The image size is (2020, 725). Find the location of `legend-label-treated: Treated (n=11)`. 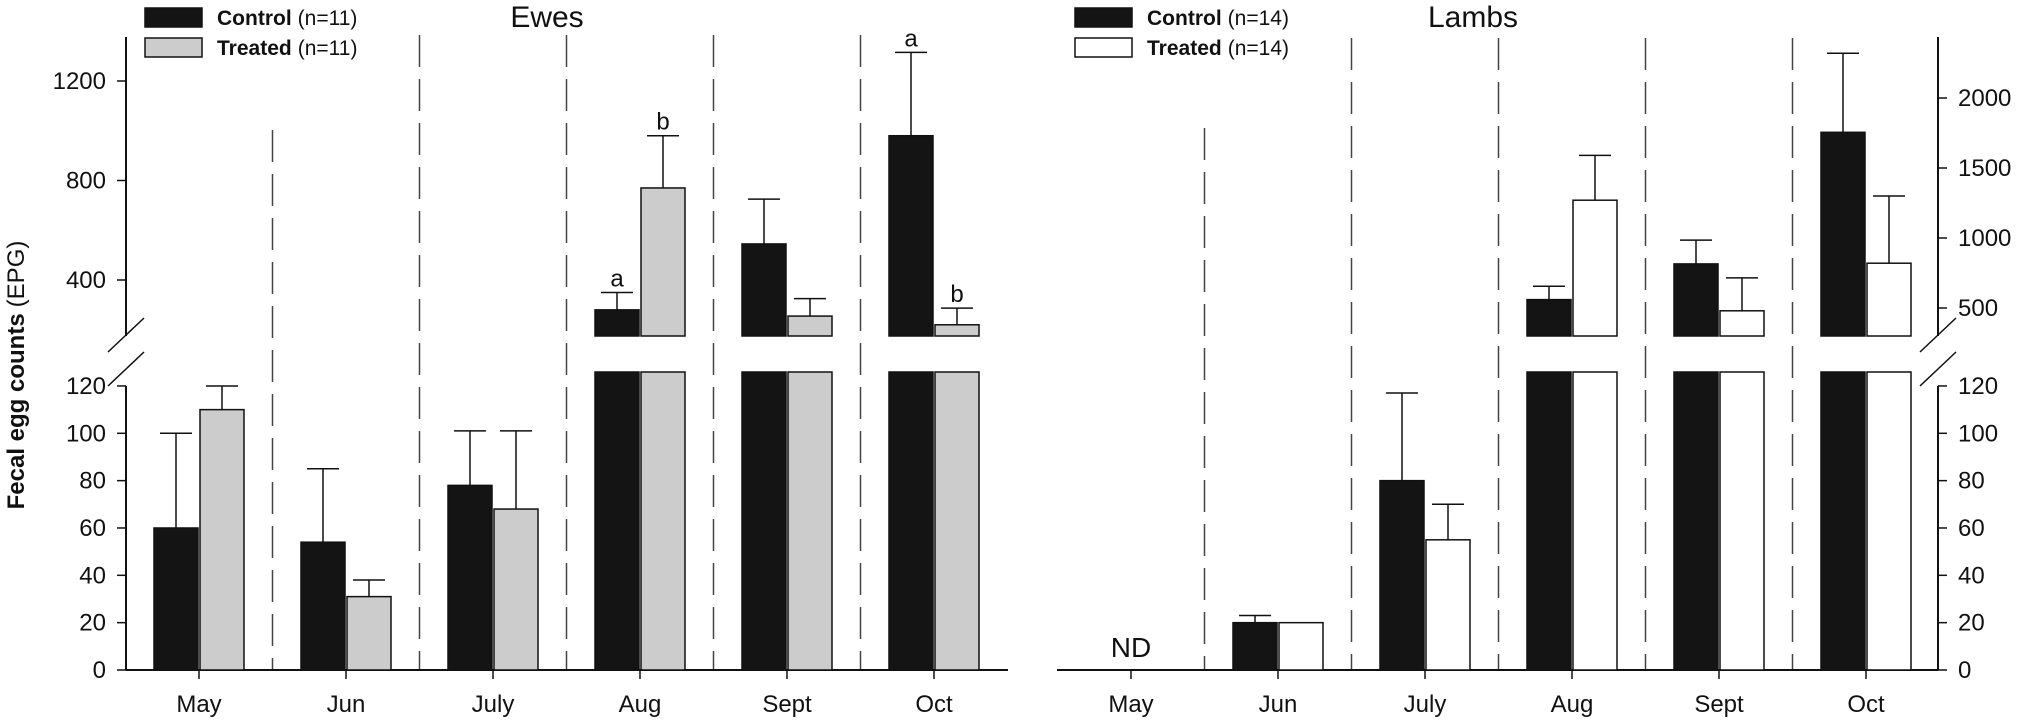

legend-label-treated: Treated (n=11) is located at coordinates (287, 48).